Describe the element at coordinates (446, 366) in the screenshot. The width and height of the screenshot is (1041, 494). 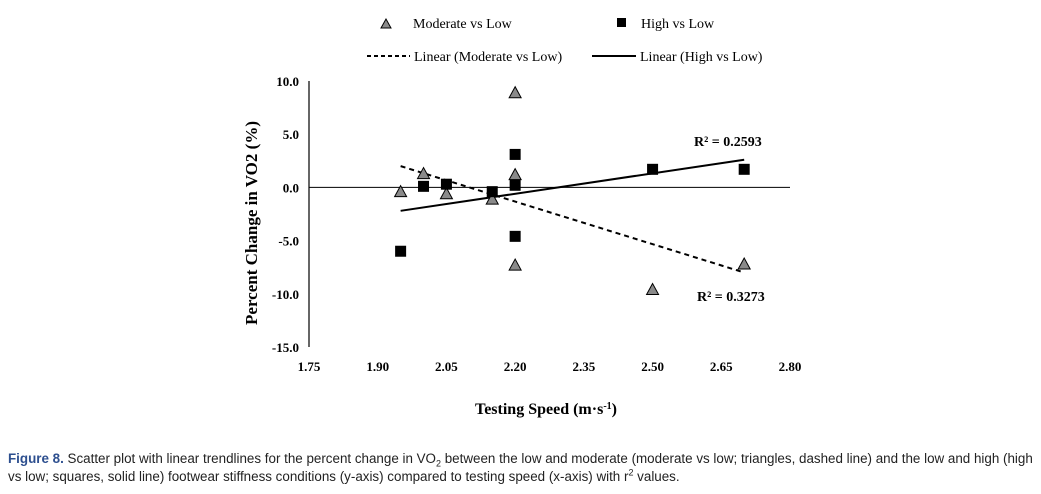
I see `x-tick-label: 2.05` at that location.